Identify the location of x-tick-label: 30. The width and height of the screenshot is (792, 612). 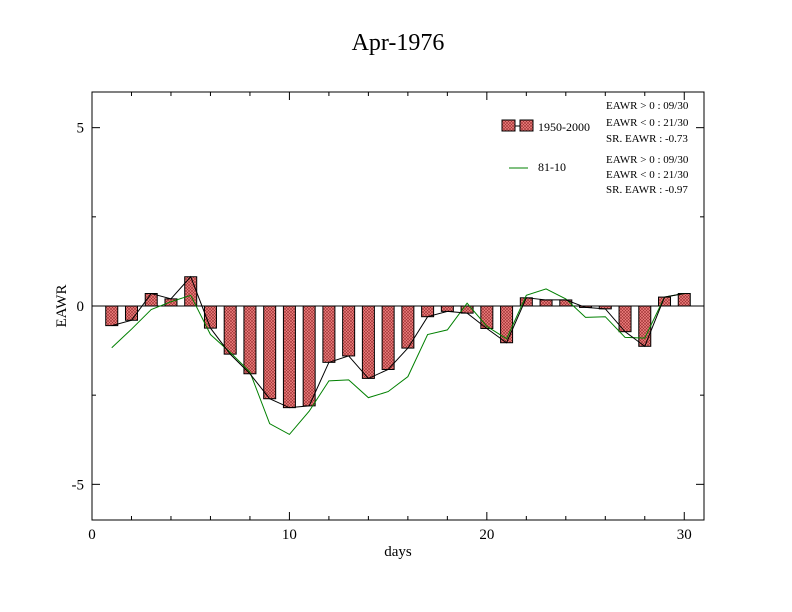
(684, 535).